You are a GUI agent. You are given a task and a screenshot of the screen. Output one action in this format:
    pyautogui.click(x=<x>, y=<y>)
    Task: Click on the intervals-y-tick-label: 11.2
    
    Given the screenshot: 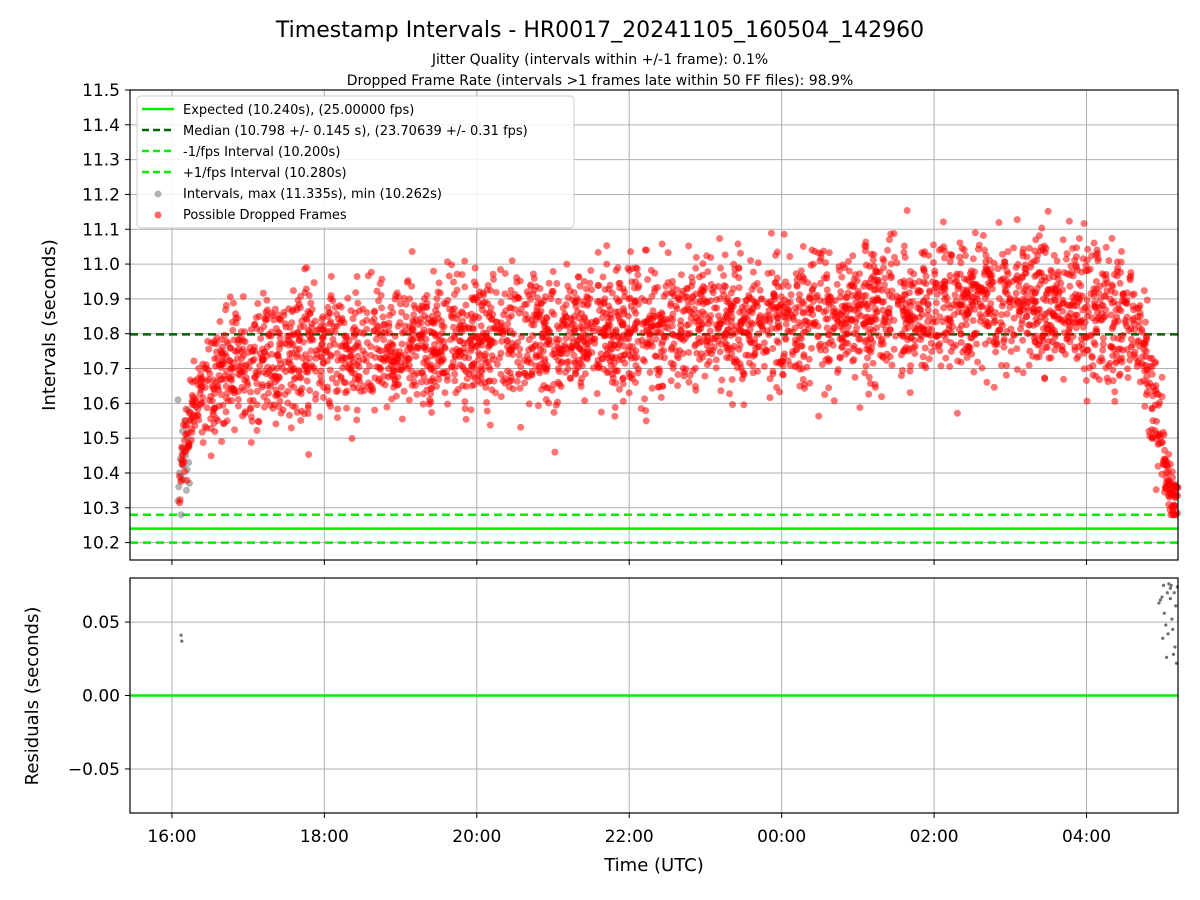 What is the action you would take?
    pyautogui.click(x=101, y=195)
    